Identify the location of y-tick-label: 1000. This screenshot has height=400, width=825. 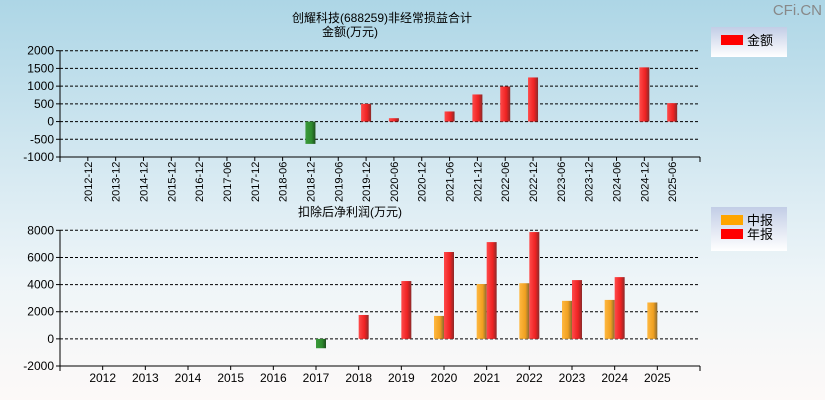
(40, 86).